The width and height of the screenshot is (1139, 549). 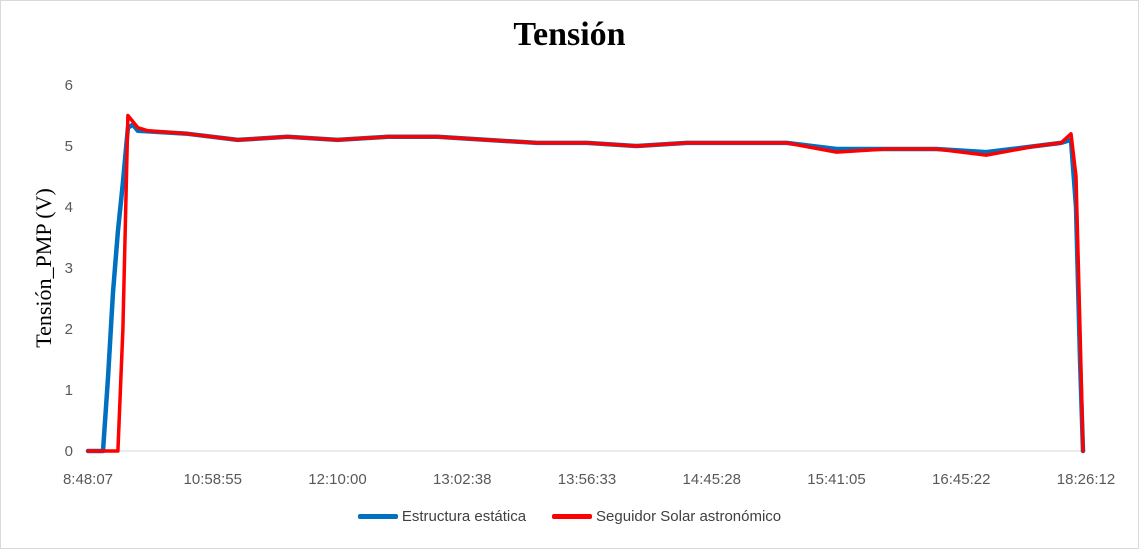 I want to click on legend-swatch-seguidor, so click(x=572, y=516).